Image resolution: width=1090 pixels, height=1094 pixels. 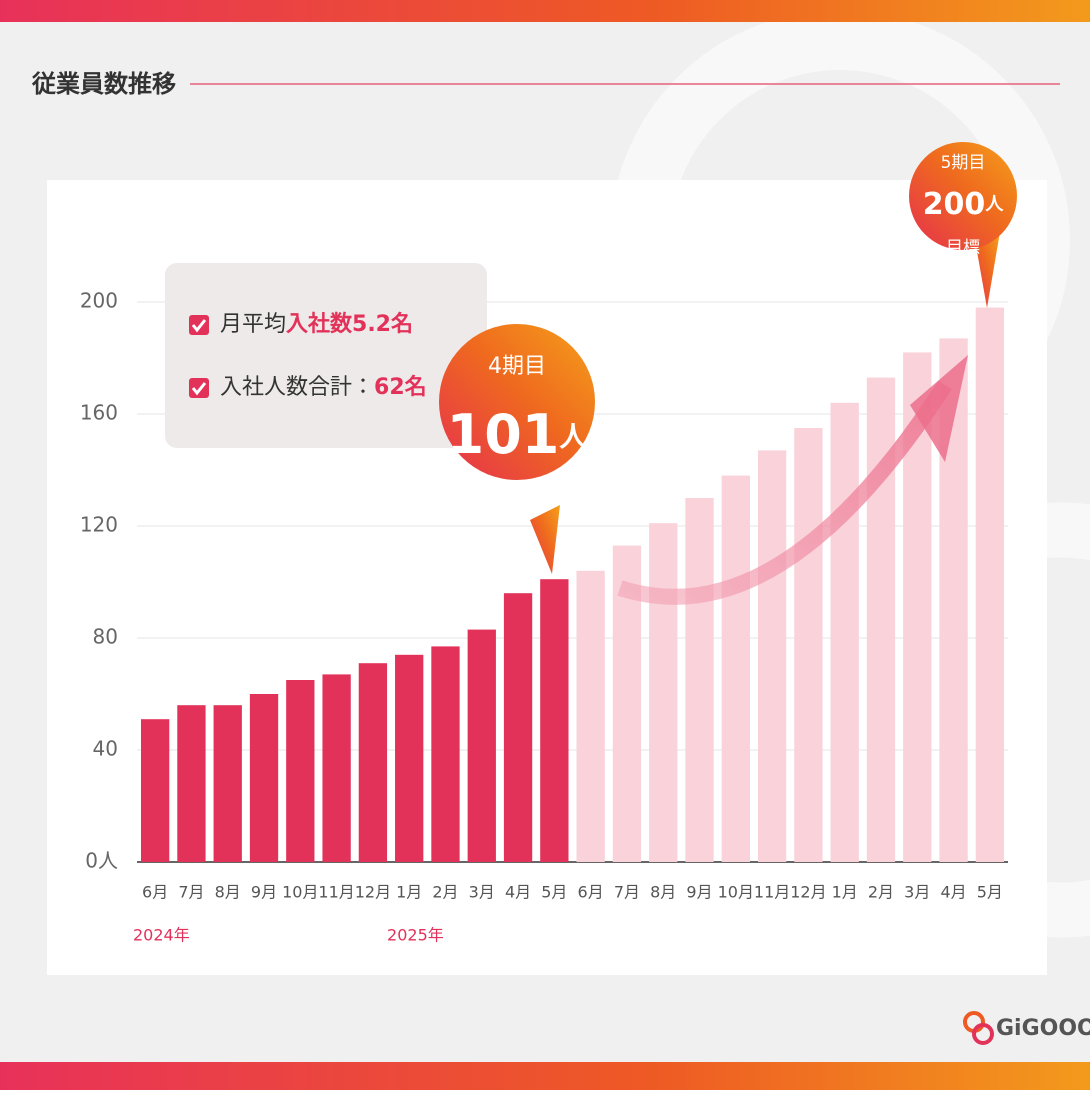 What do you see at coordinates (939, 408) in the screenshot?
I see `arrow-head` at bounding box center [939, 408].